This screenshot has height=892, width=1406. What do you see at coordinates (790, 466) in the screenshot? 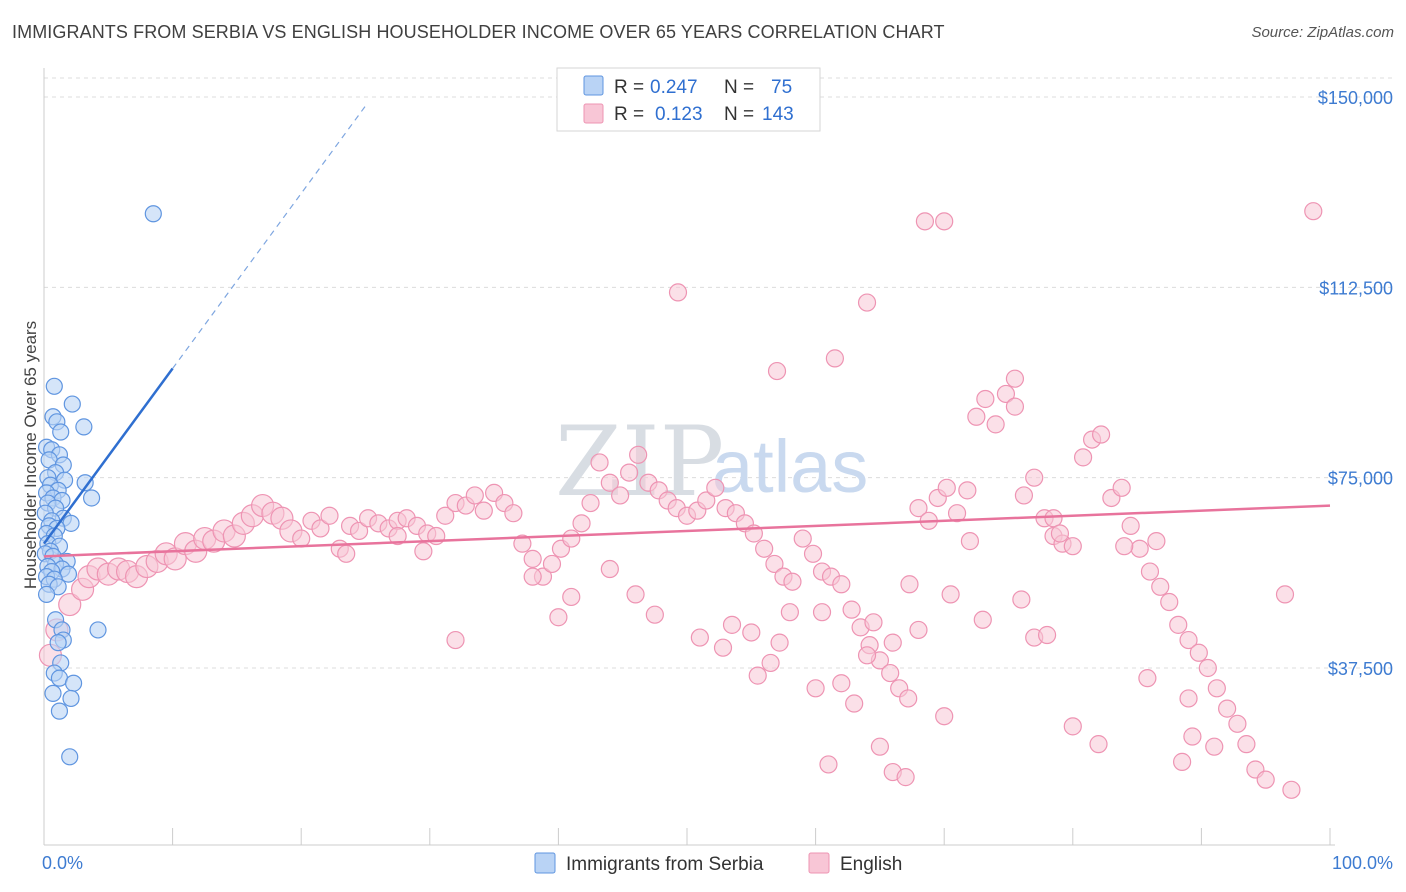
I see `watermark-atlas: atlas` at bounding box center [790, 466].